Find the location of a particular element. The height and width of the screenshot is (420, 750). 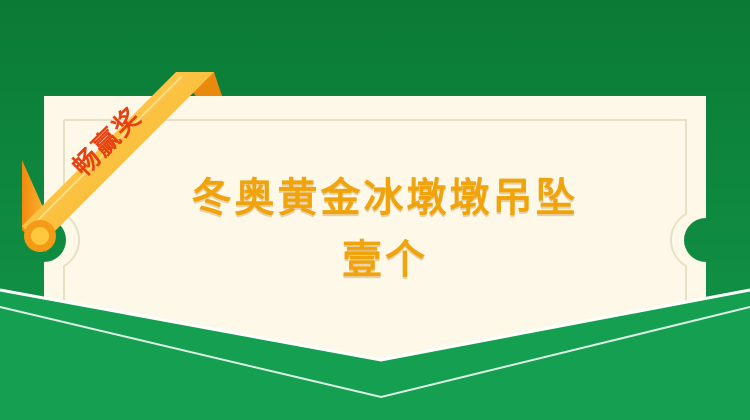

prize-title-line1: 冬奥黄金冰墩墩吊坠 is located at coordinates (385, 198).